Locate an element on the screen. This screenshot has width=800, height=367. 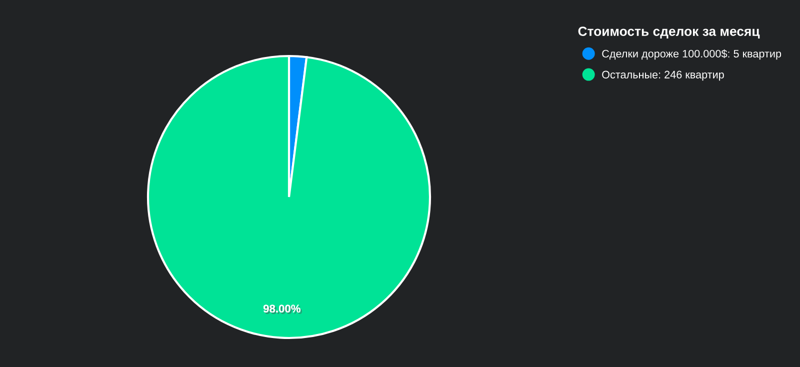
legend-title: Стоимость сделок за месяц is located at coordinates (669, 32).